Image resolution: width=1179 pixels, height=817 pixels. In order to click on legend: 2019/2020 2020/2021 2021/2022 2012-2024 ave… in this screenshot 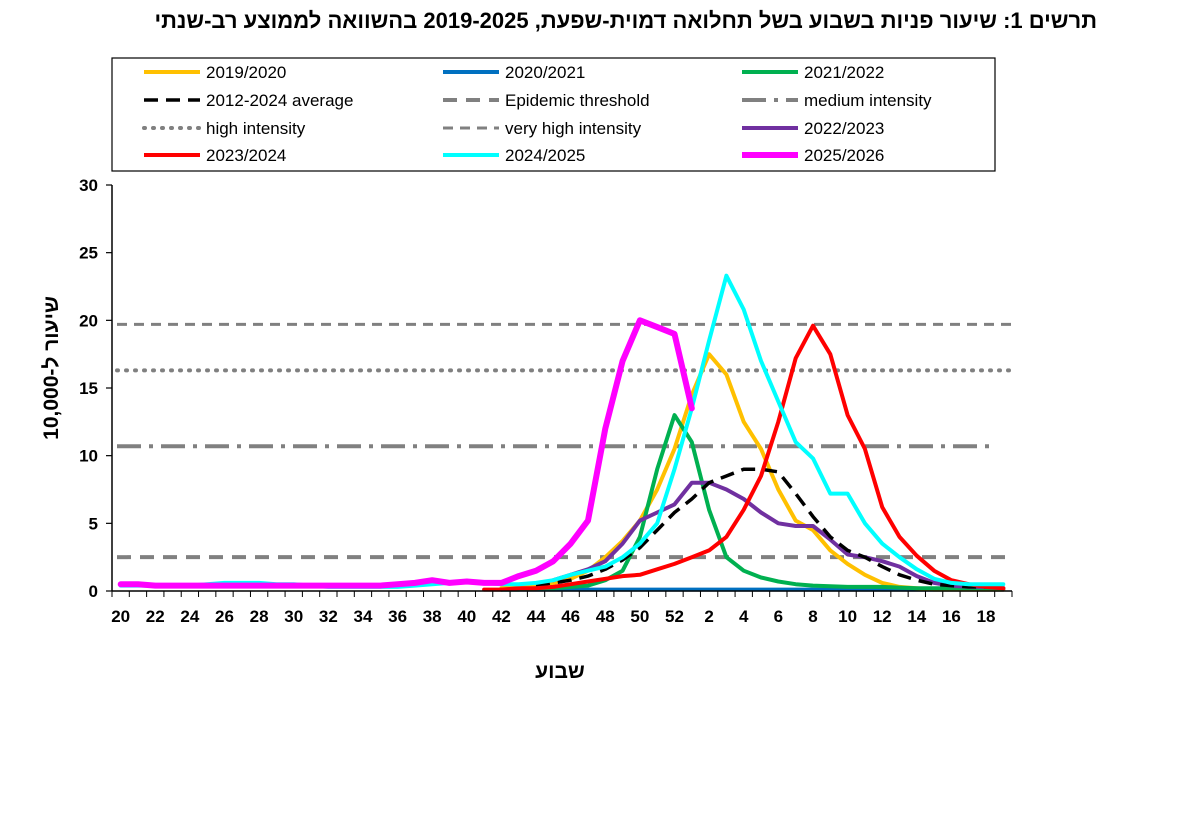, I will do `click(537, 114)`.